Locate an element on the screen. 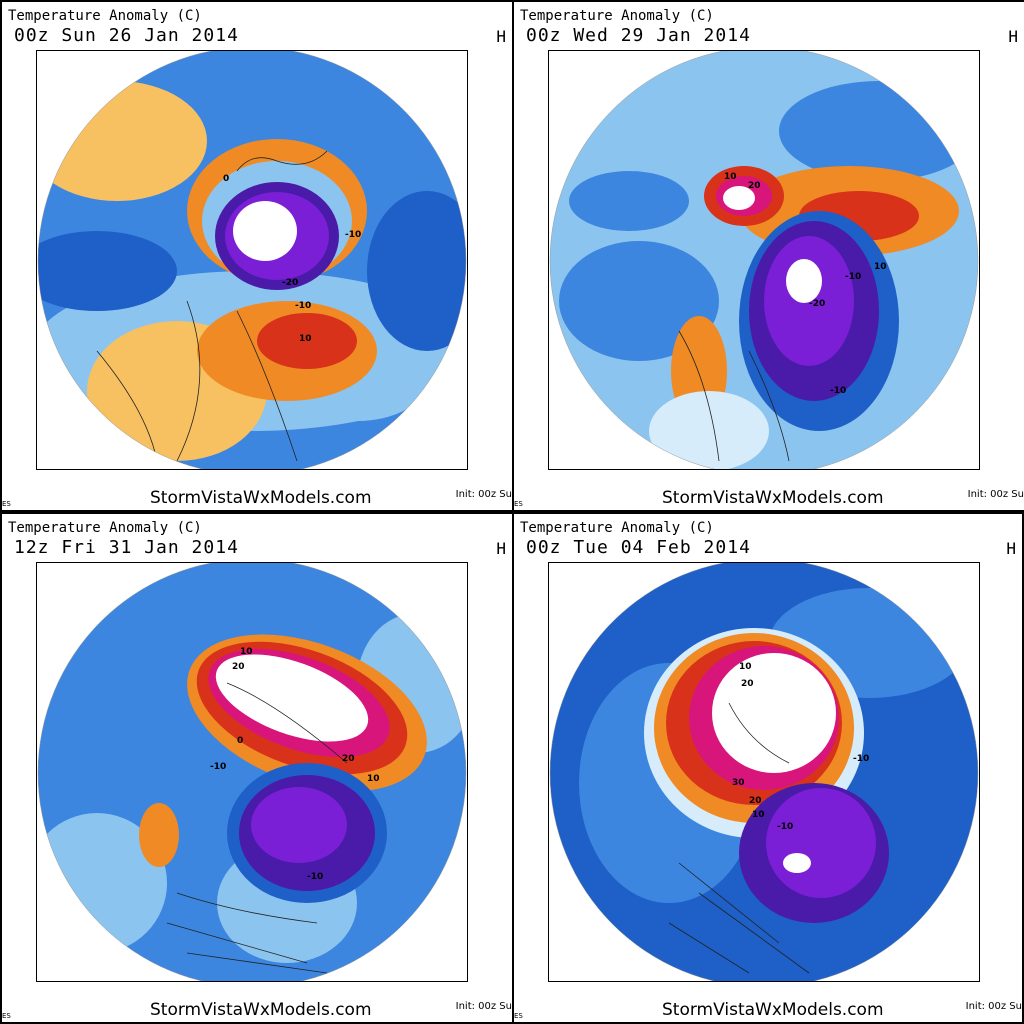 The height and width of the screenshot is (1024, 1024). panel-date: 12z Fri 31 Jan 2014 is located at coordinates (126, 547).